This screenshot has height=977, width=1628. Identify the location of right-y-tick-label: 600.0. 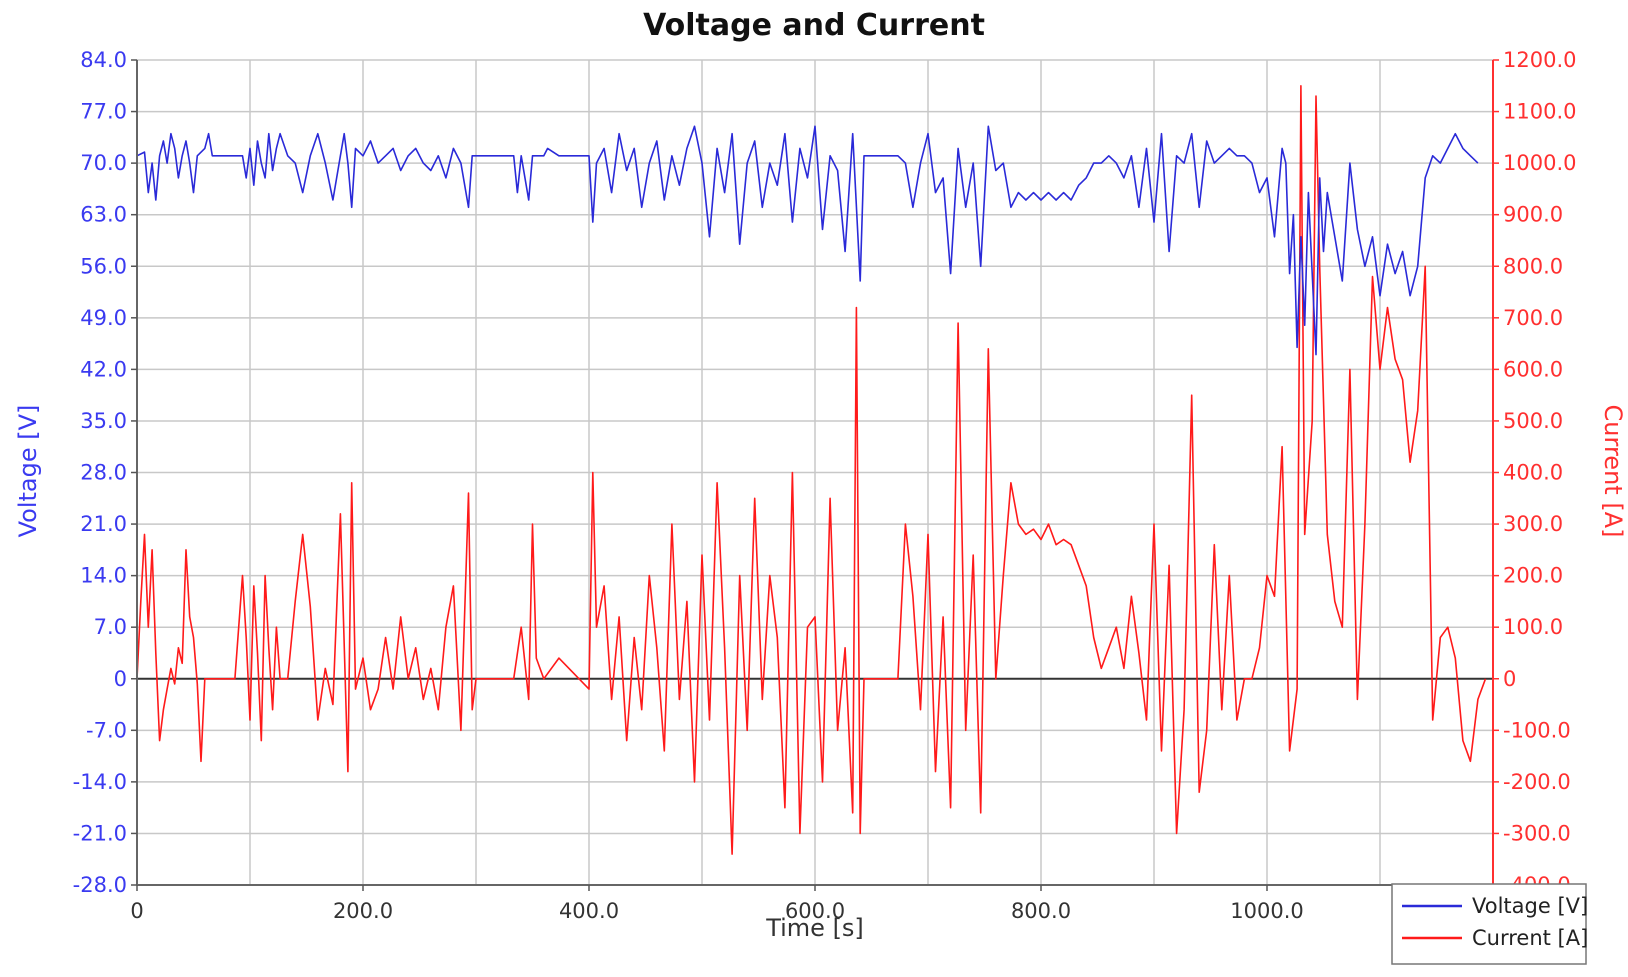
(1533, 369).